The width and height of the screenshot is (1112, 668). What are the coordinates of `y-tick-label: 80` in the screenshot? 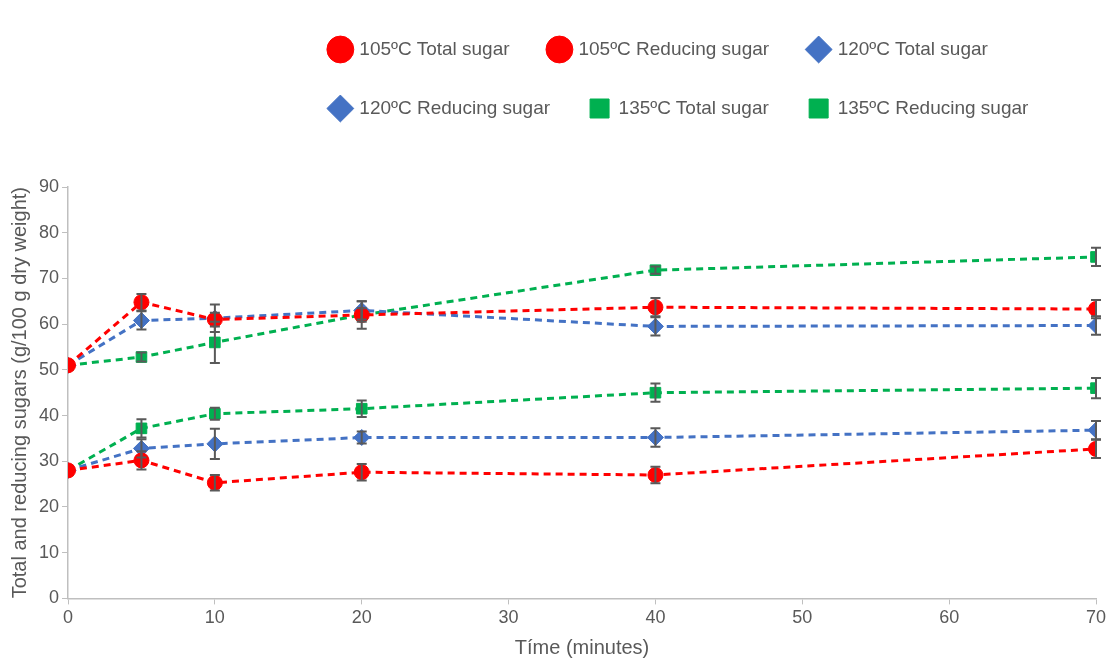 It's located at (49, 231).